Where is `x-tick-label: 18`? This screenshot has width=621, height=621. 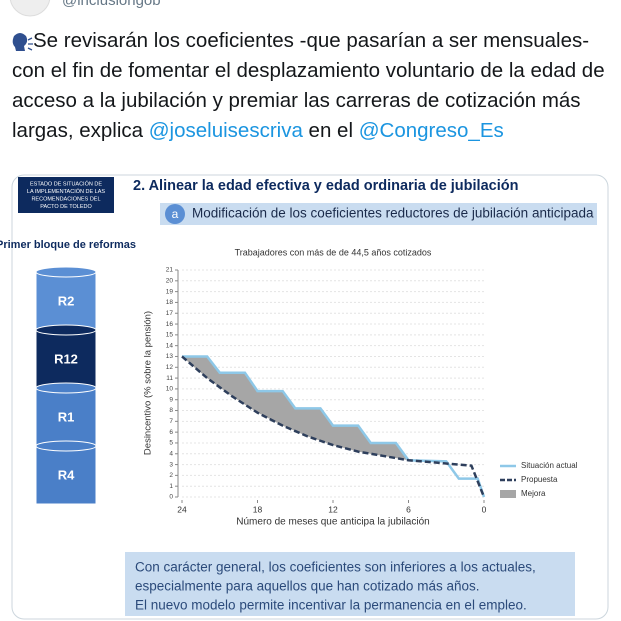 x-tick-label: 18 is located at coordinates (258, 509).